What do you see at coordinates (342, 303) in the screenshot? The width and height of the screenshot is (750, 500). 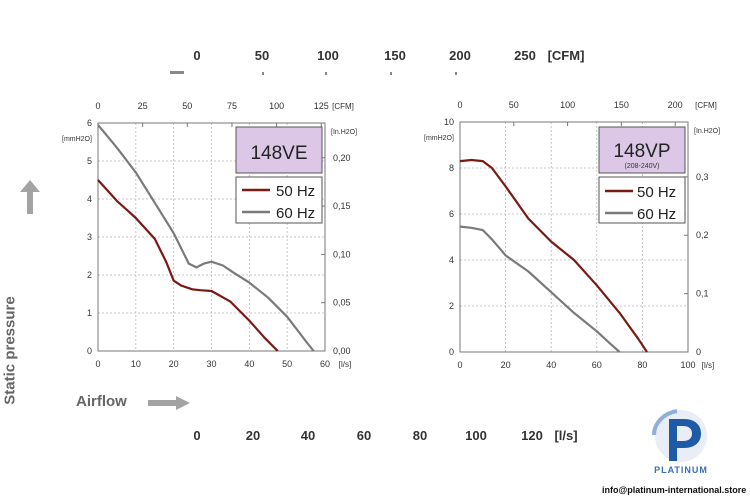 I see `right-tick-label: 0,05` at bounding box center [342, 303].